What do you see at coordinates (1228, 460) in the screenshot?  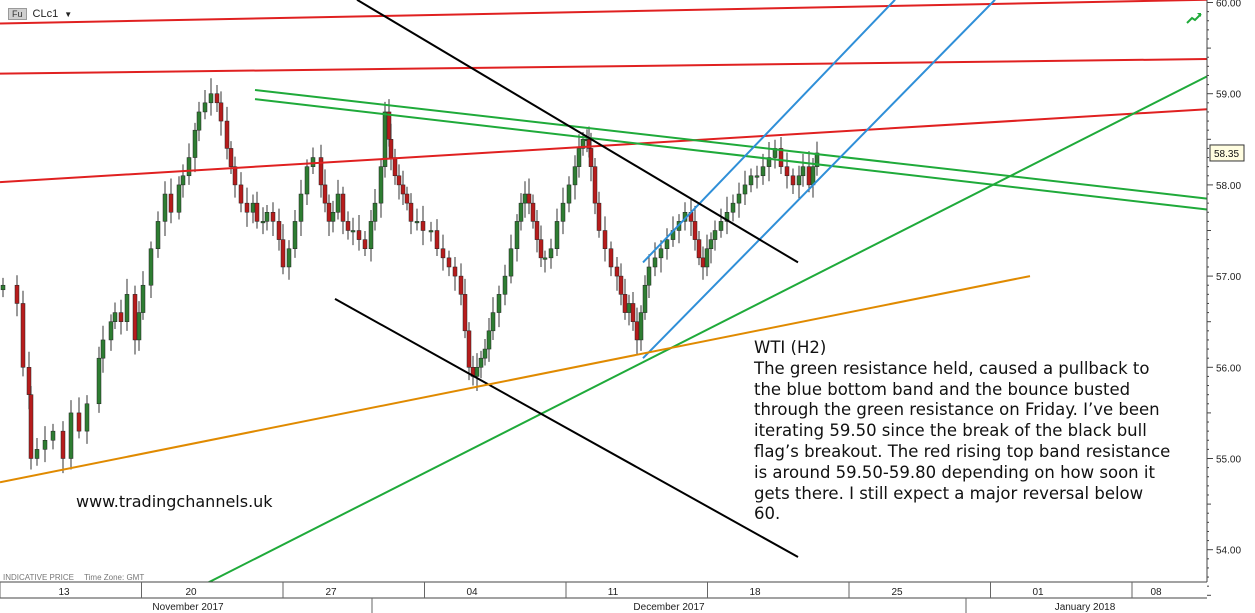 I see `y-tick-label: 55.00` at bounding box center [1228, 460].